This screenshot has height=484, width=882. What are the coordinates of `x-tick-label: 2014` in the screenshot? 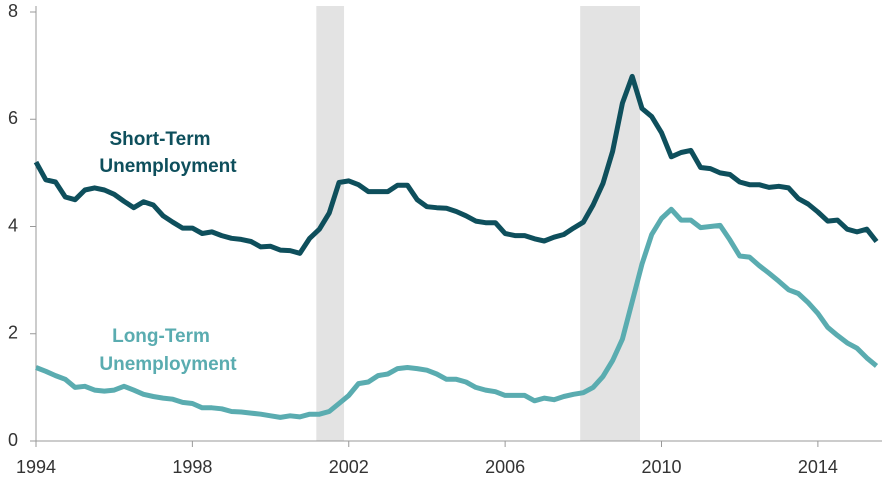 It's located at (818, 467).